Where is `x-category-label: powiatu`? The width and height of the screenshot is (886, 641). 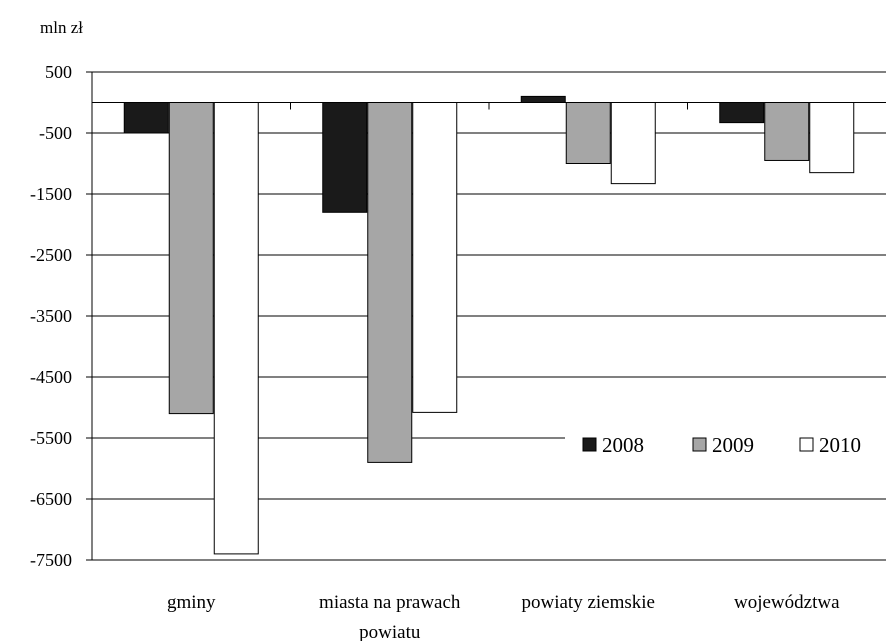 x-category-label: powiatu is located at coordinates (390, 631).